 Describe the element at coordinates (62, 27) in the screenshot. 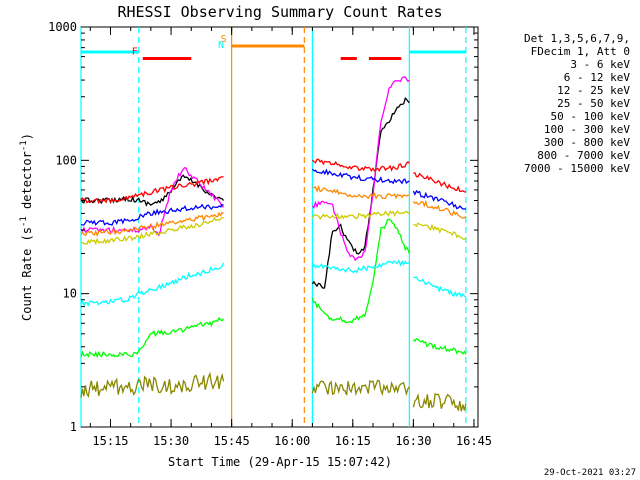

I see `y-tick-label: 1000` at that location.